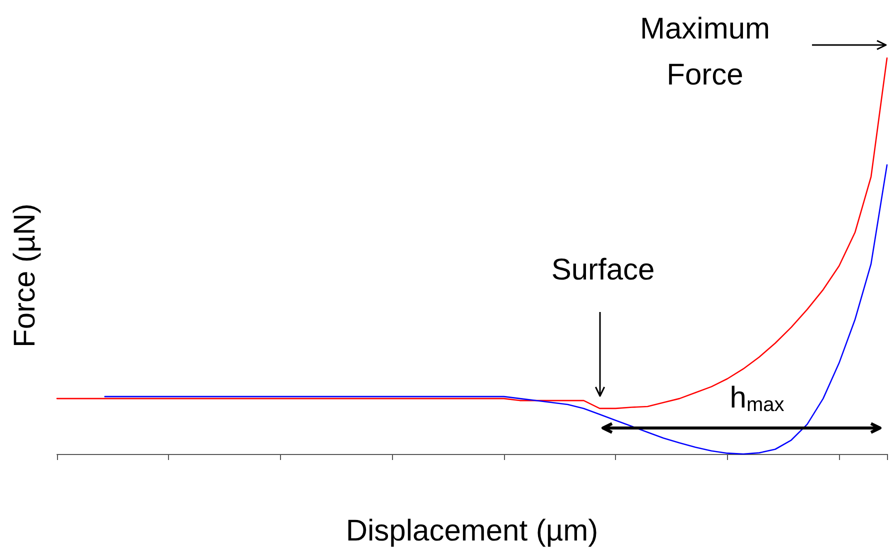 The image size is (890, 551). Describe the element at coordinates (25, 276) in the screenshot. I see `y-axis-title: Force (µN)` at that location.